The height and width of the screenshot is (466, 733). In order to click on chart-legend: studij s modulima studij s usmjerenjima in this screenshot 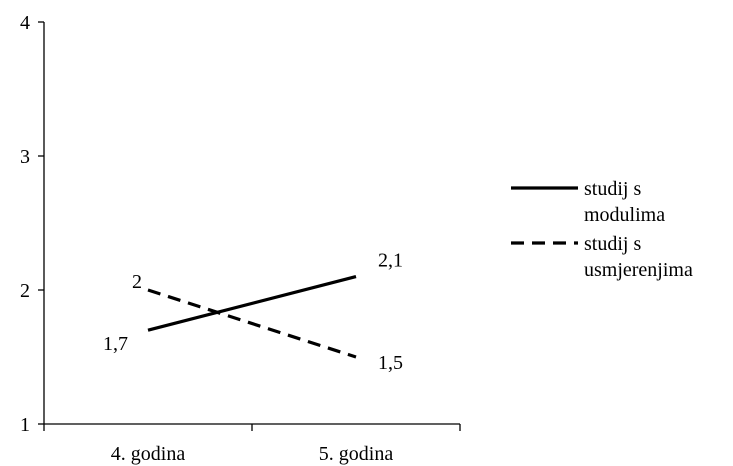, I will do `click(602, 229)`.